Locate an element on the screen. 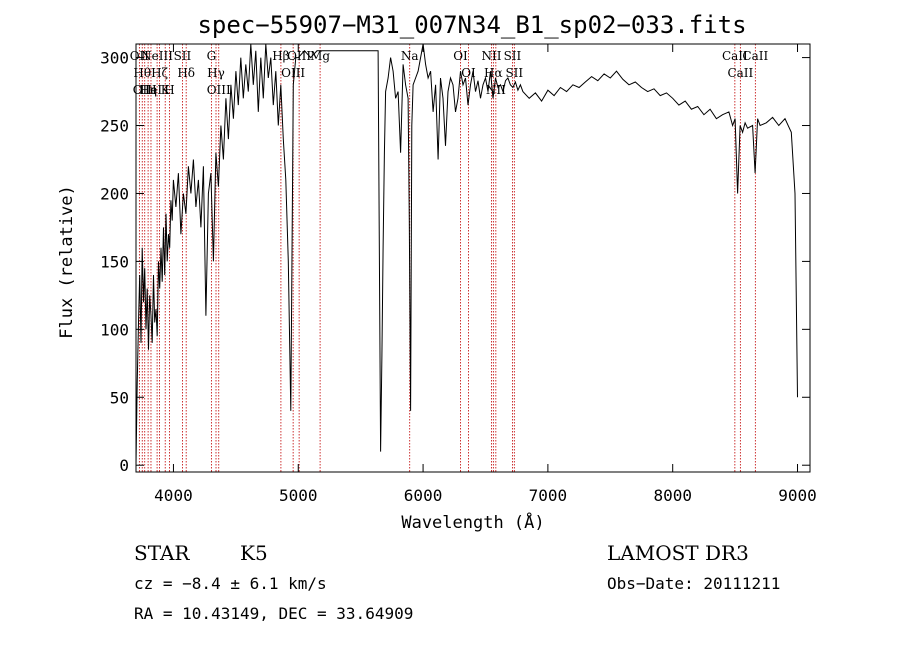 This screenshot has height=649, width=900. x-tick-label: 7000 is located at coordinates (548, 495).